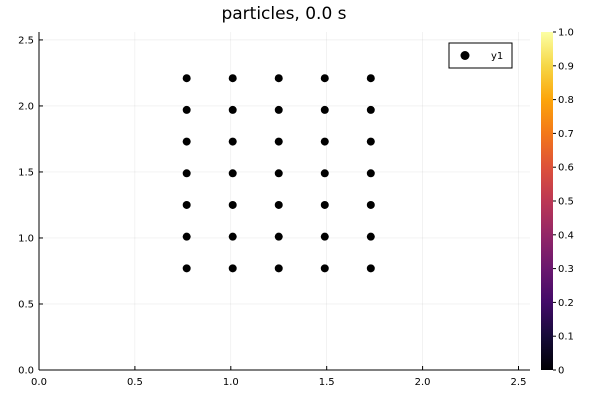 Image resolution: width=600 pixels, height=400 pixels. What do you see at coordinates (26, 106) in the screenshot?
I see `y-tick-label: 2.0` at bounding box center [26, 106].